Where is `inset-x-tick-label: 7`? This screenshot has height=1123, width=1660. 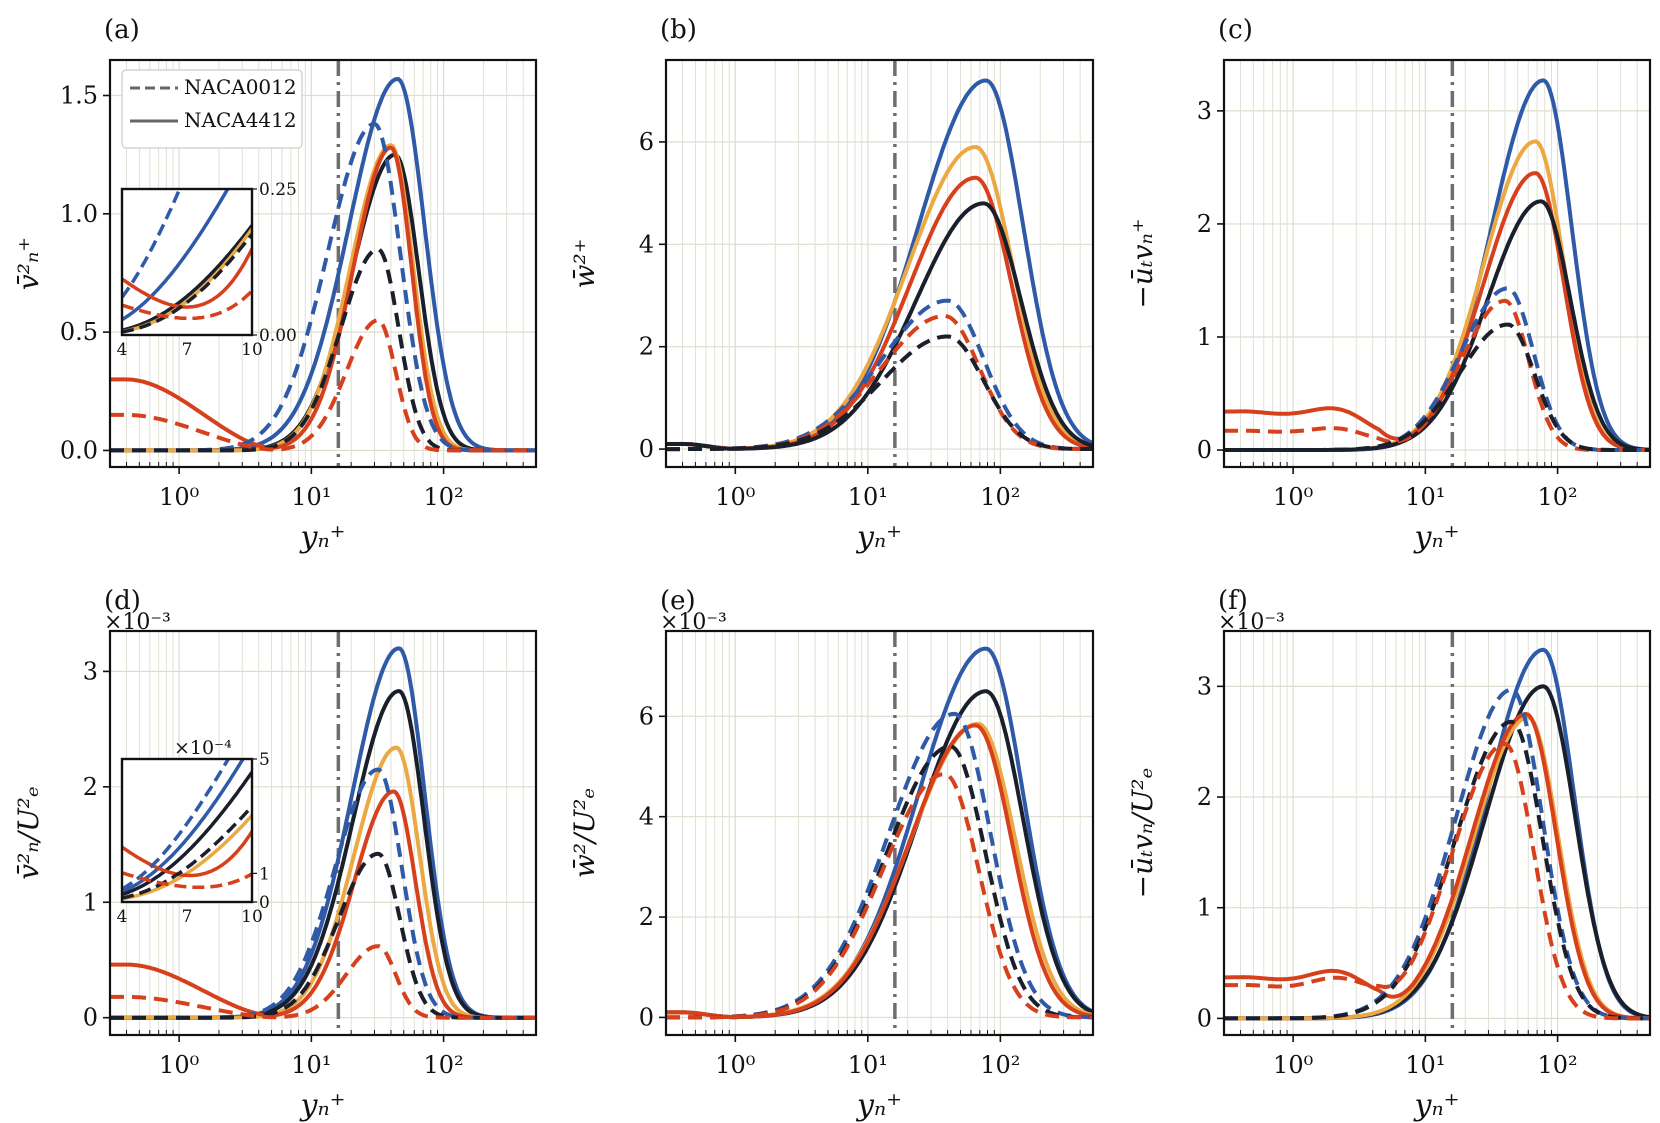
inset-x-tick-label: 7 is located at coordinates (187, 350).